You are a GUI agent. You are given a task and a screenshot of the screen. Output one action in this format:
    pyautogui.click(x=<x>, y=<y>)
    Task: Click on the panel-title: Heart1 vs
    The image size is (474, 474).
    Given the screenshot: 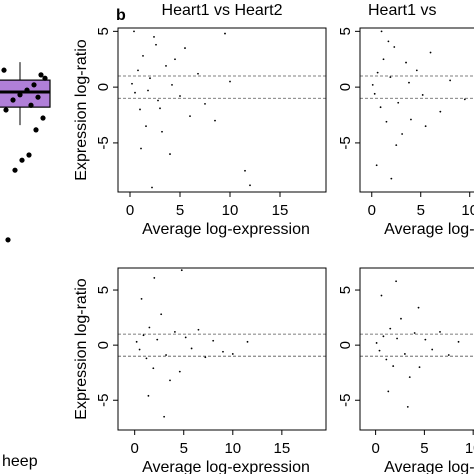 What is the action you would take?
    pyautogui.click(x=402, y=10)
    